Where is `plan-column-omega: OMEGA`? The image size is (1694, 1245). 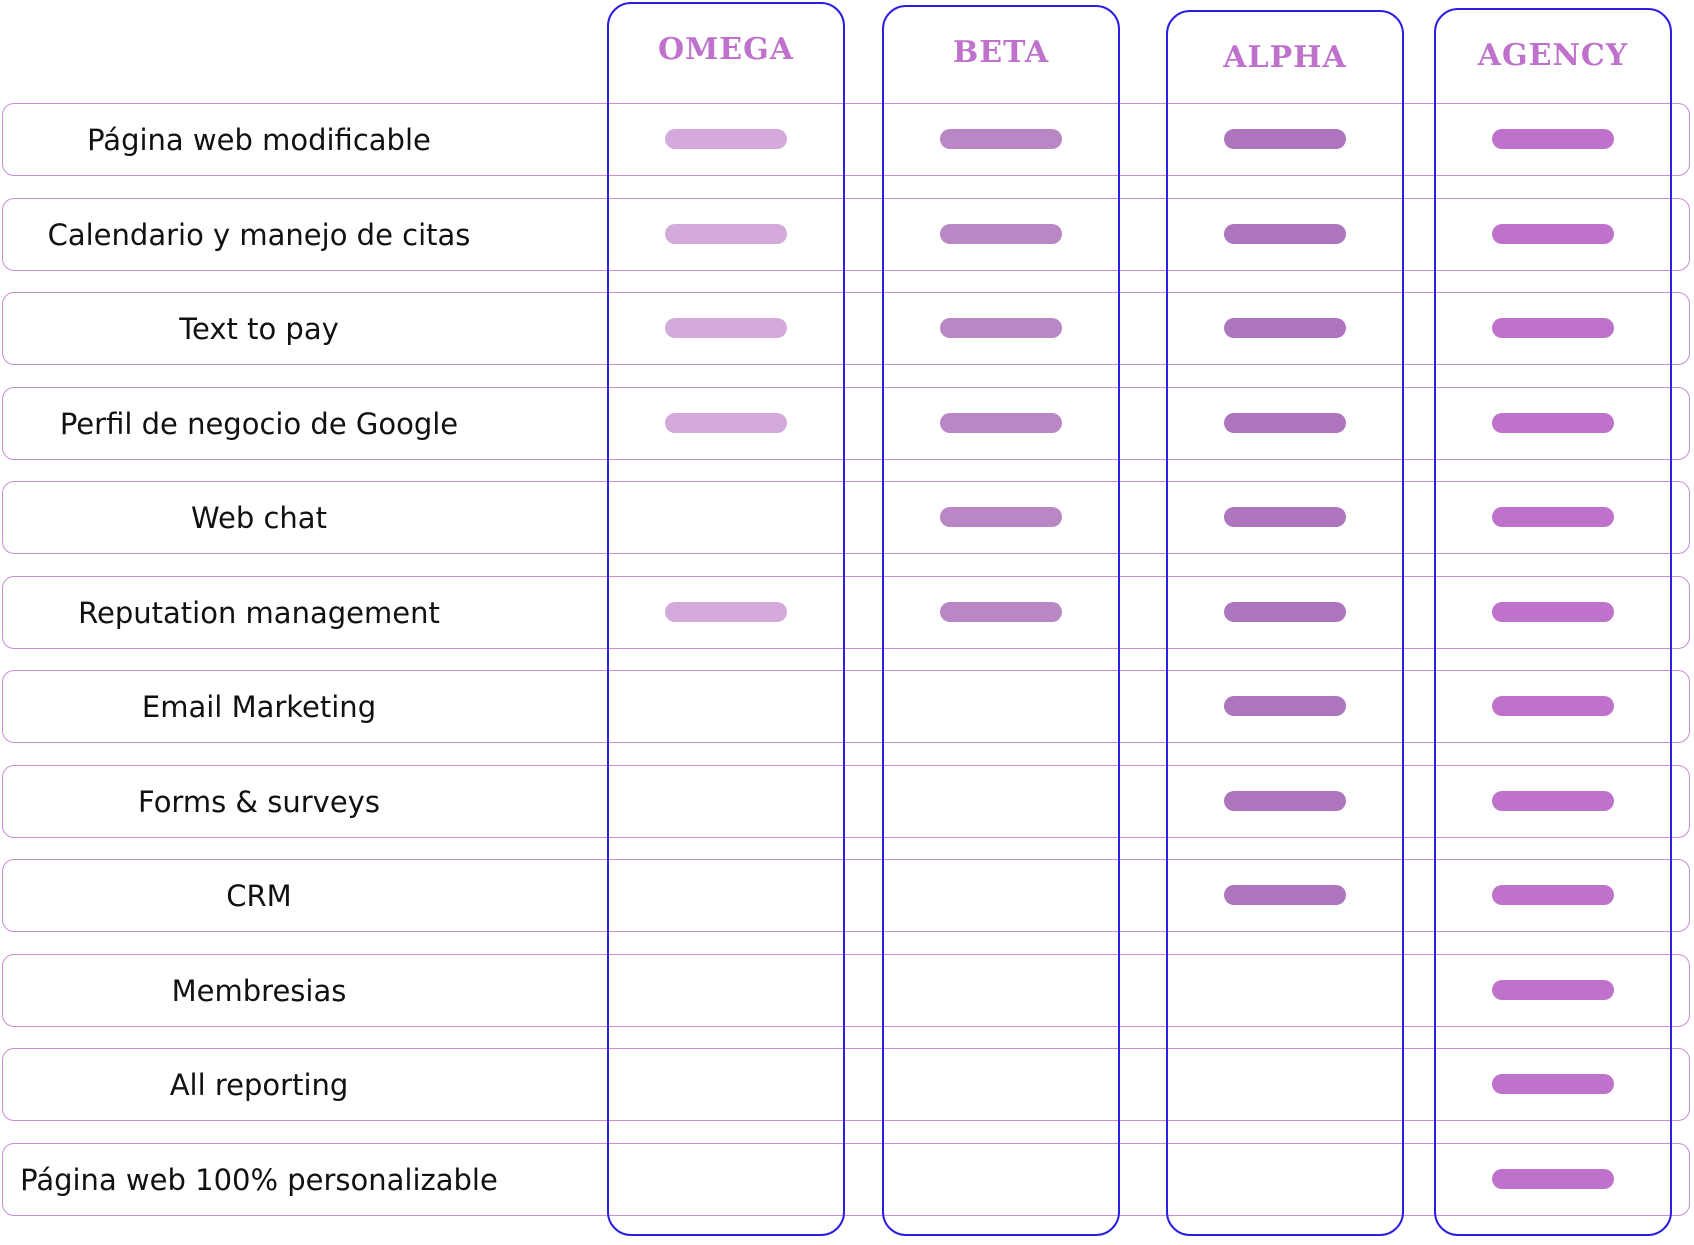
plan-column-omega: OMEGA is located at coordinates (726, 619).